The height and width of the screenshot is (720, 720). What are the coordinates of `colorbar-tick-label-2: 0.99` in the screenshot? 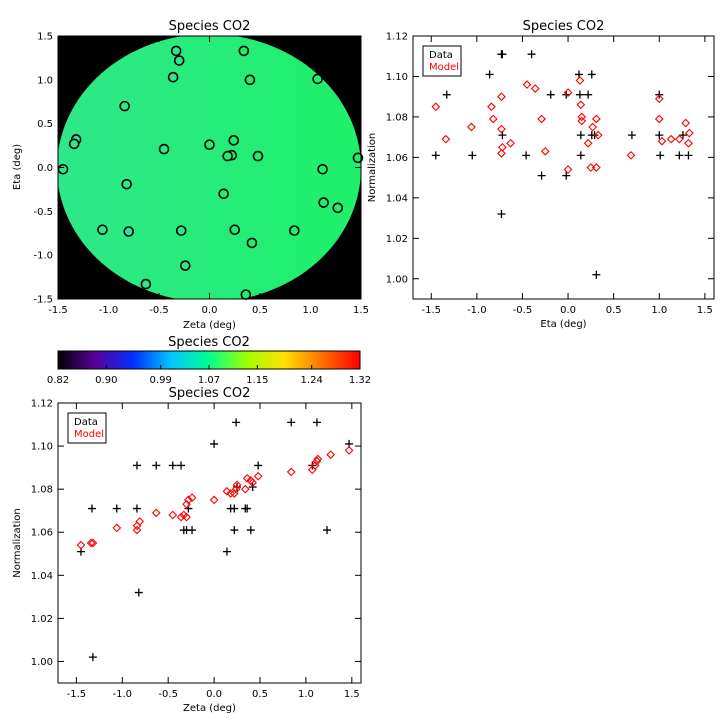 It's located at (161, 380).